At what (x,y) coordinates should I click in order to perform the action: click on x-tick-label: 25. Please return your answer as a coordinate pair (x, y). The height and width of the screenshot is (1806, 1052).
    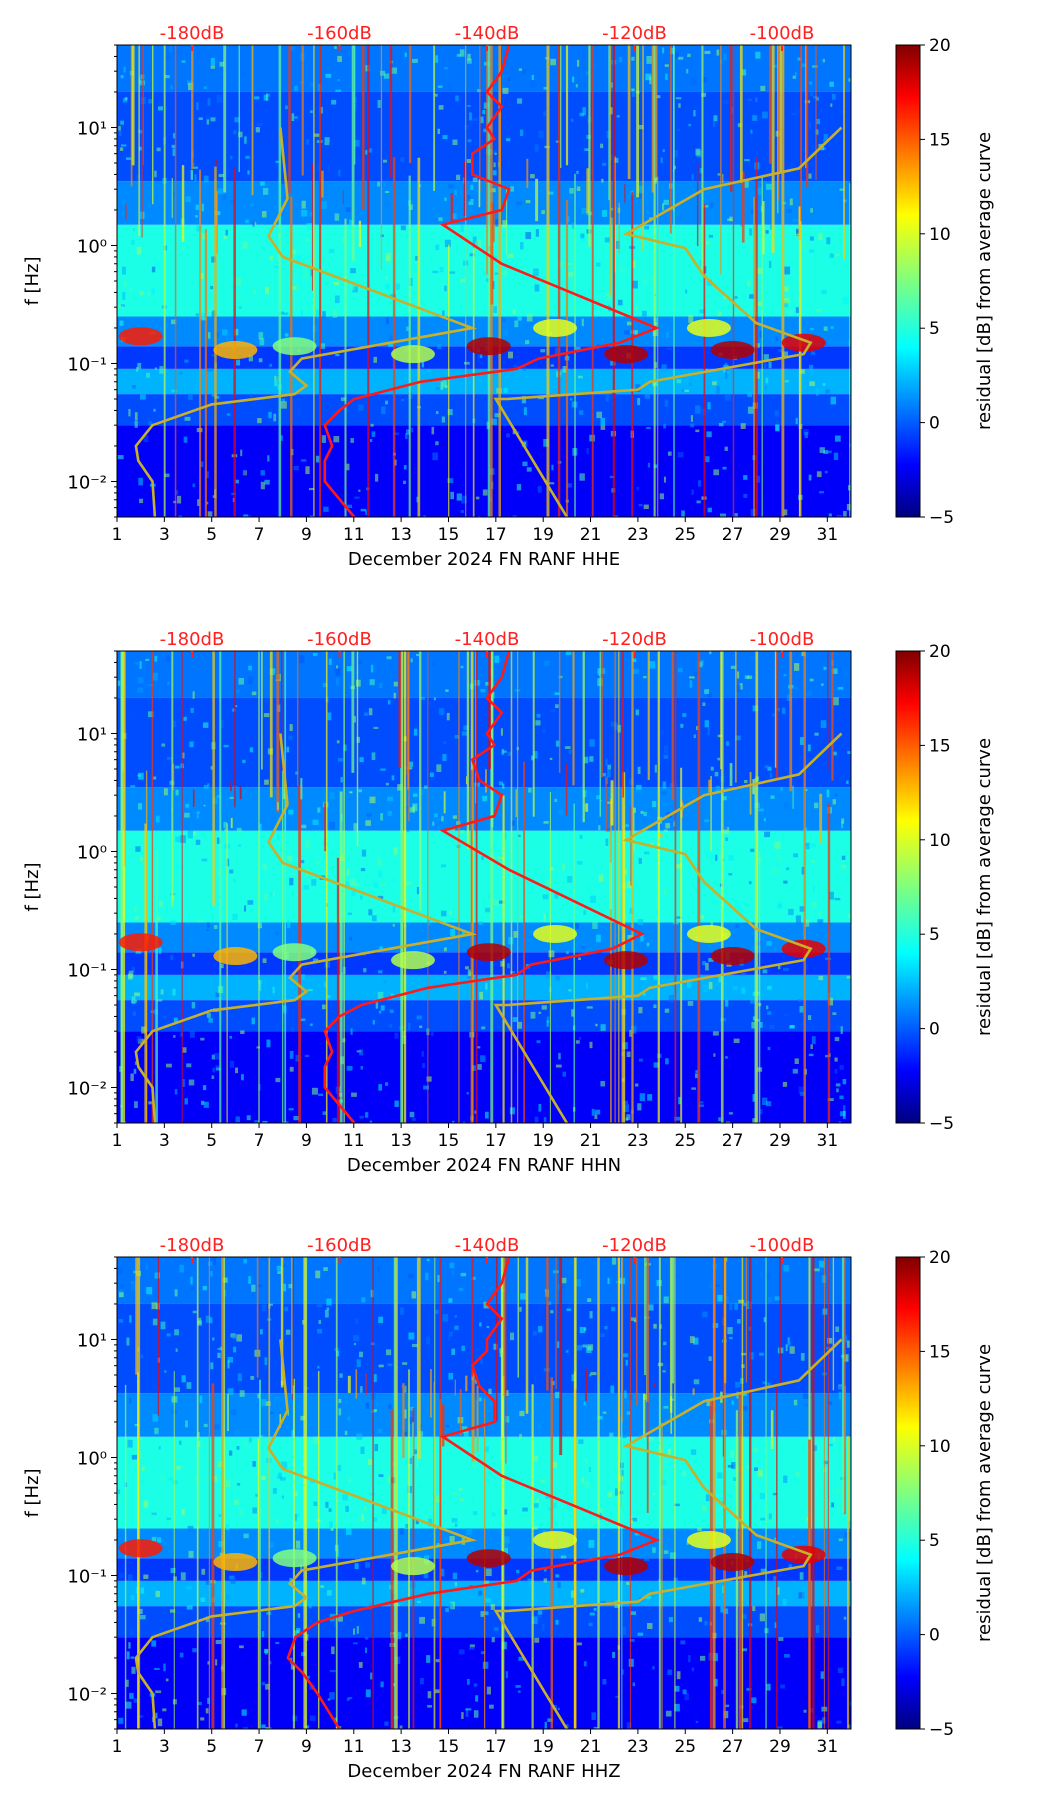
    Looking at the image, I should click on (685, 535).